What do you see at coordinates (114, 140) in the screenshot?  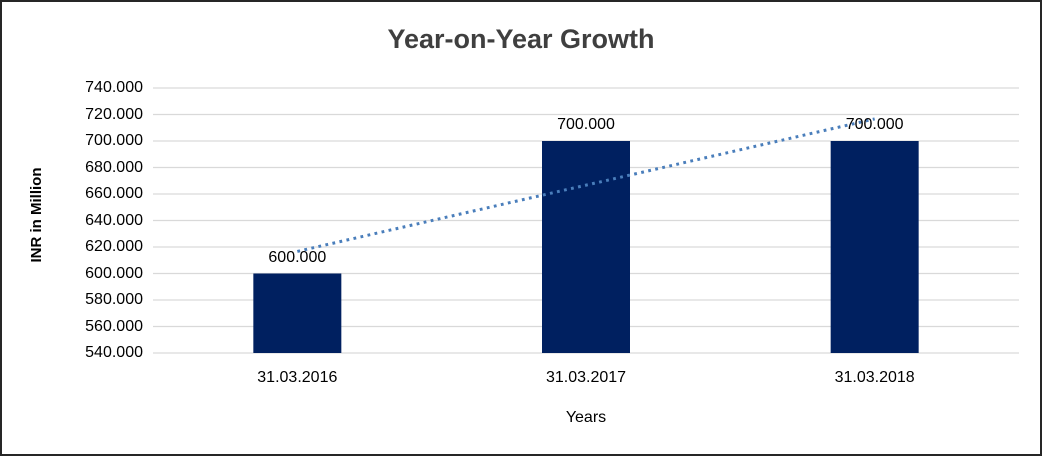 I see `y-tick-label: 700.000` at bounding box center [114, 140].